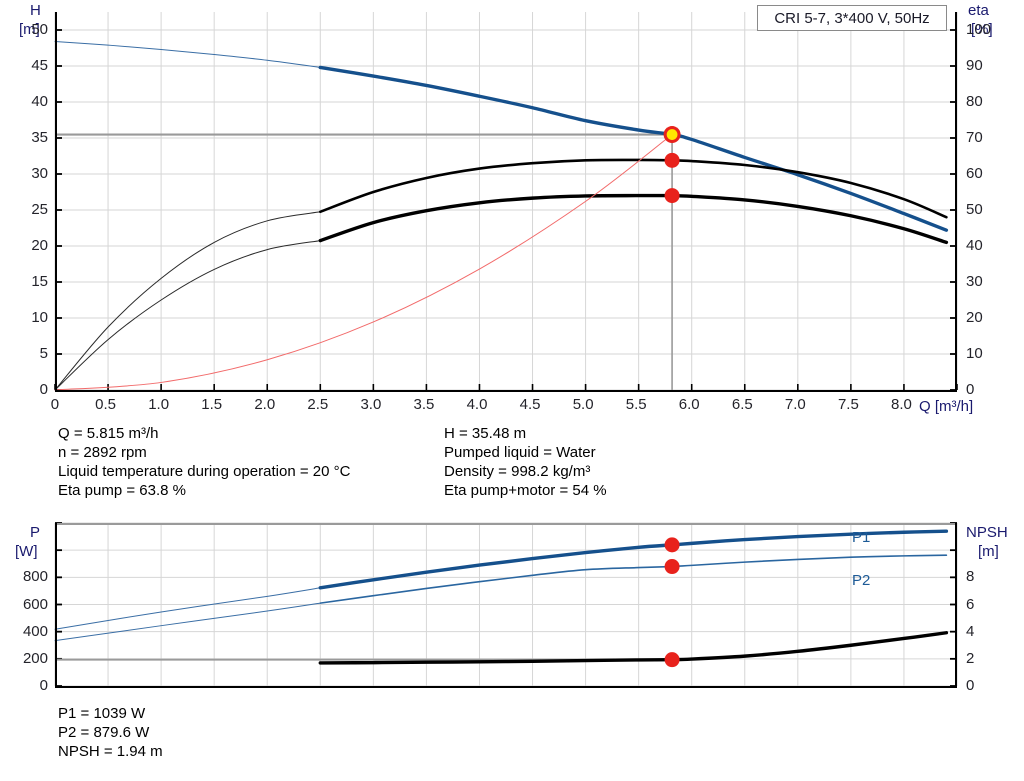 The image size is (1024, 781). I want to click on top-q-tick-8: 4.0, so click(477, 404).